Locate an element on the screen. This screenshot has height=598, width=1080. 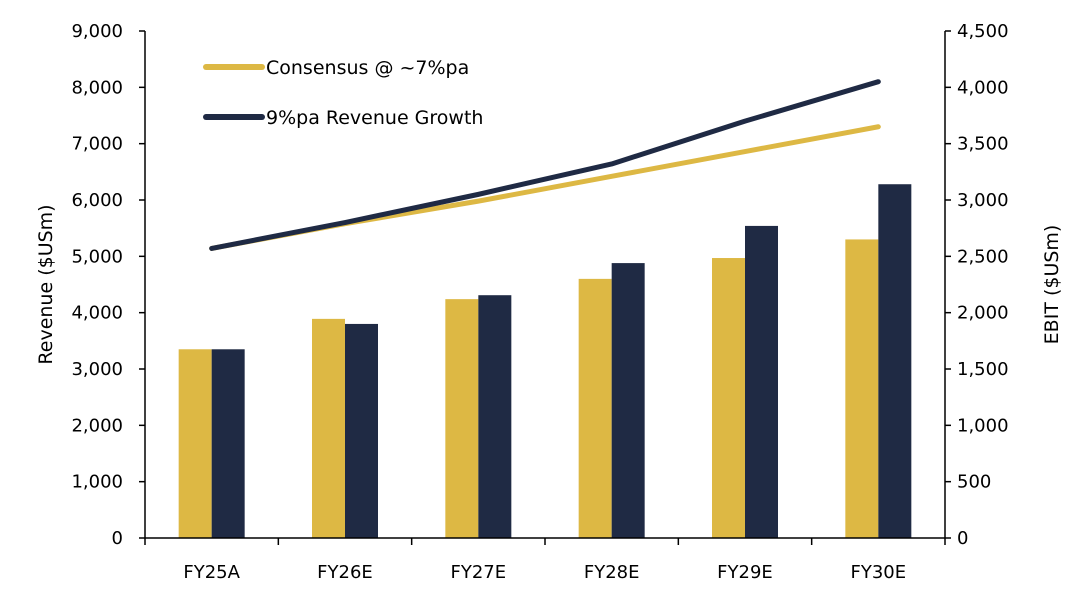
left-tick-label: 7,000 is located at coordinates (97, 144).